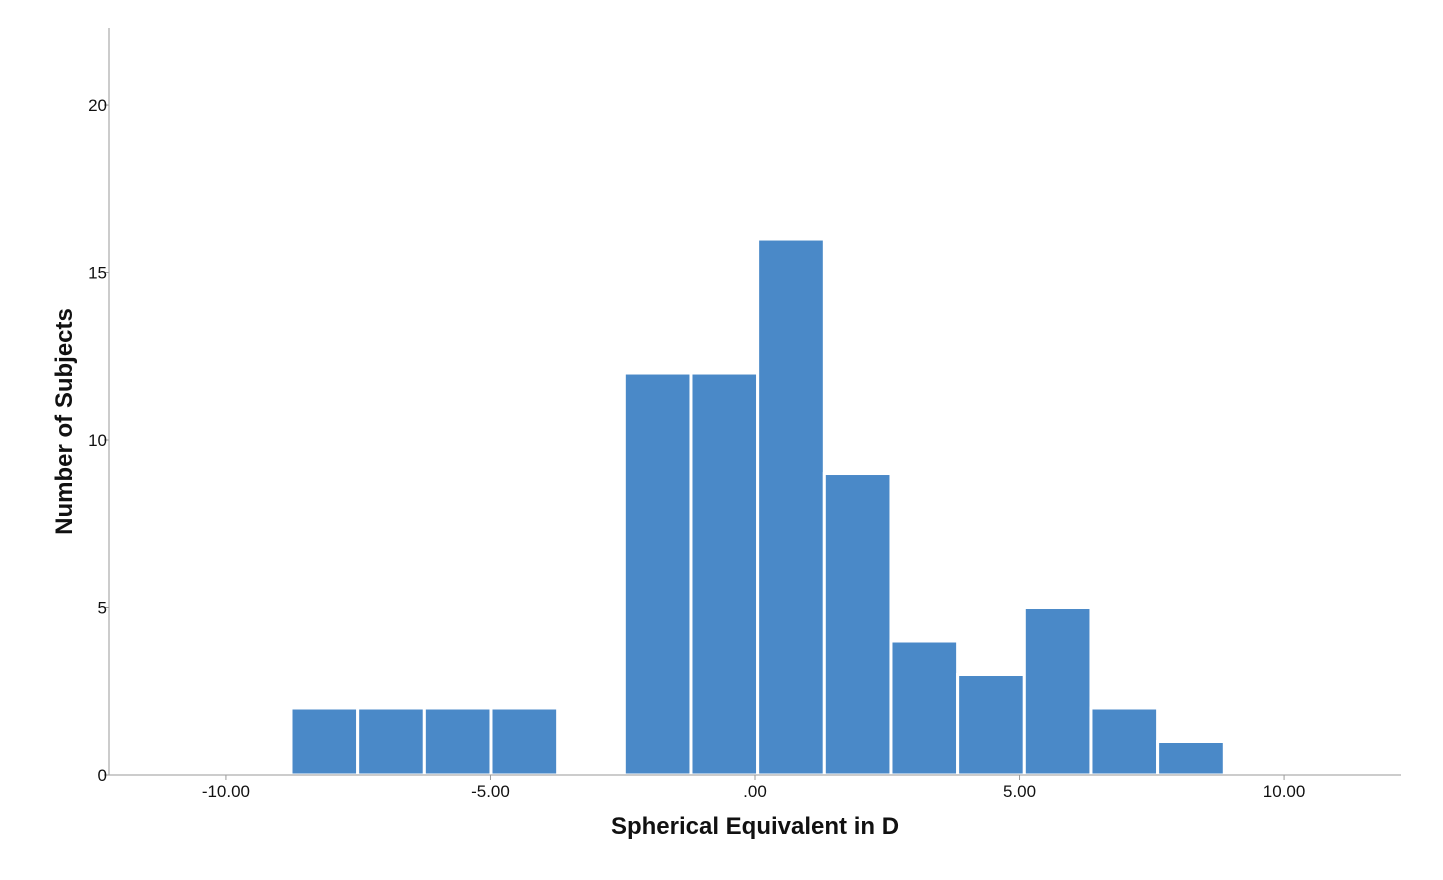  I want to click on y-tick-label: 0, so click(102, 775).